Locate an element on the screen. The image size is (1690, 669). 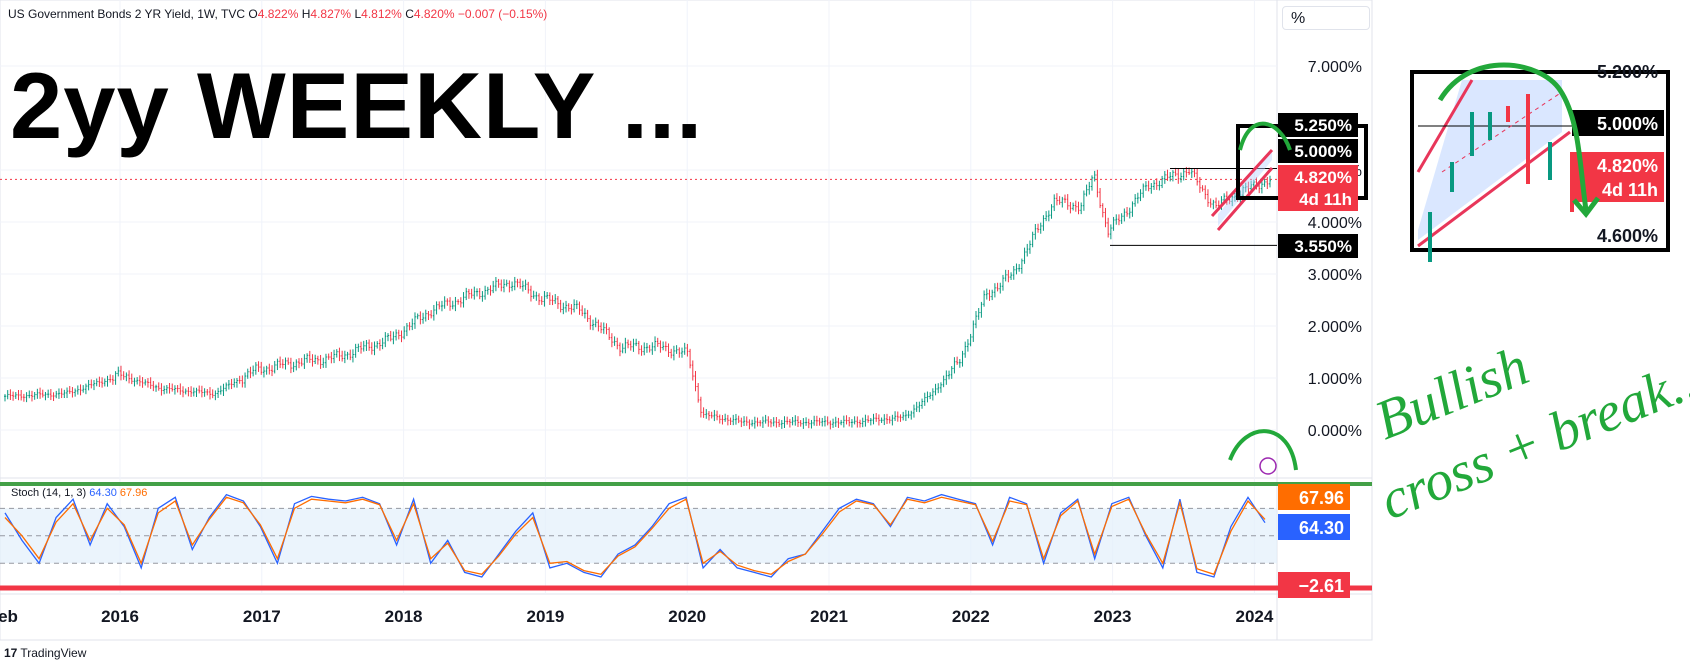
time-tick-label: 2023 is located at coordinates (1113, 616).